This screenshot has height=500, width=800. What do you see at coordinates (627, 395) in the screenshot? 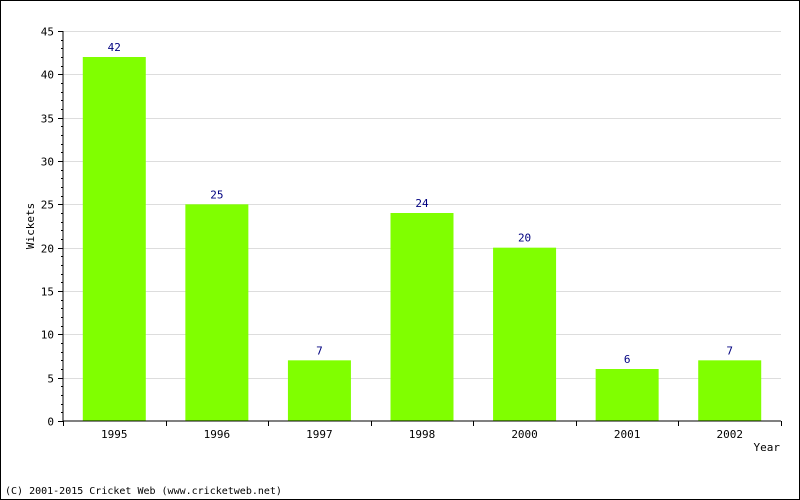
I see `bar-2001` at bounding box center [627, 395].